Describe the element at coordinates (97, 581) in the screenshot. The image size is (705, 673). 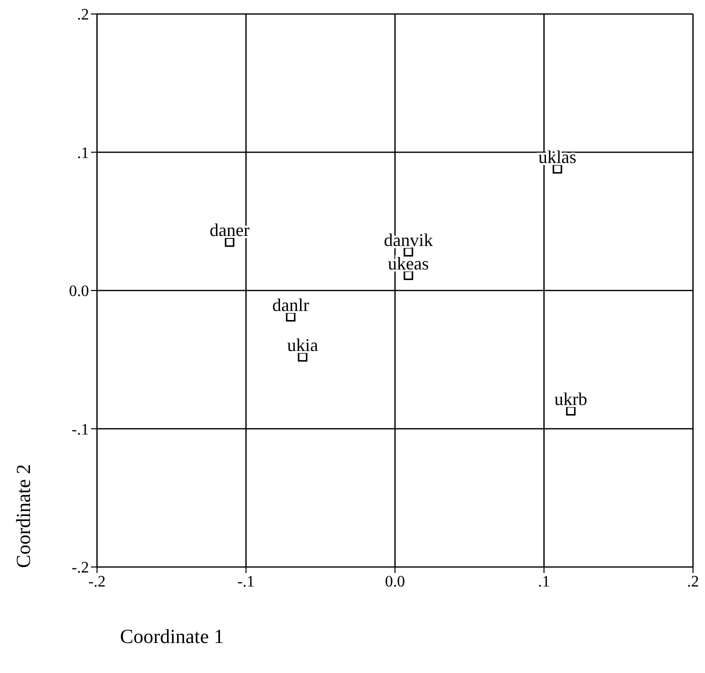
I see `x-tick-label: -.2` at that location.